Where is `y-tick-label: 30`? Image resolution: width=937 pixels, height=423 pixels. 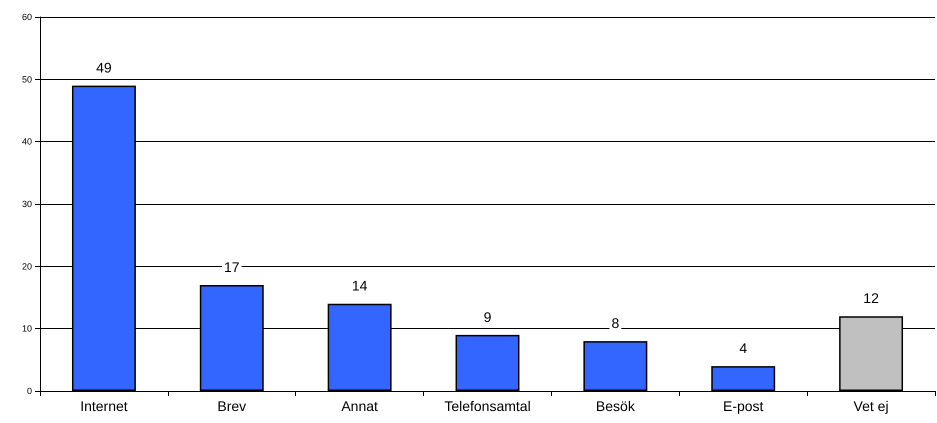 y-tick-label: 30 is located at coordinates (27, 204).